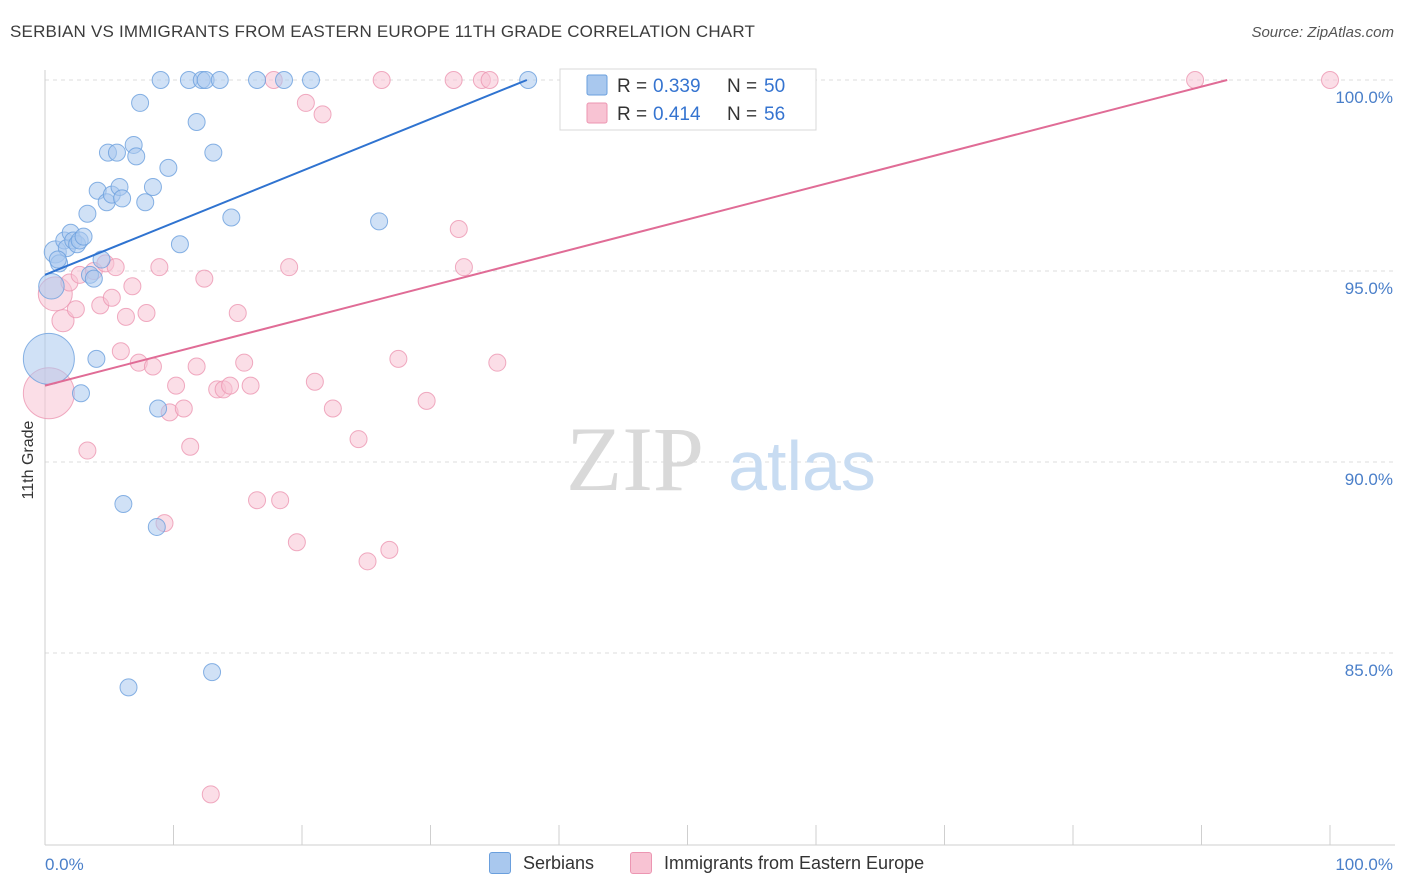 The width and height of the screenshot is (1406, 892). Describe the element at coordinates (286, 177) in the screenshot. I see `serbians-trendline` at that location.